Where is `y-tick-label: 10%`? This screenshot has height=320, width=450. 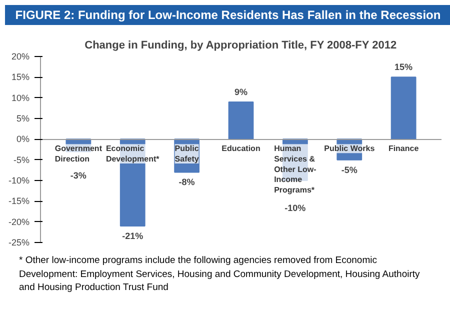 y-tick-label: 10% is located at coordinates (20, 97).